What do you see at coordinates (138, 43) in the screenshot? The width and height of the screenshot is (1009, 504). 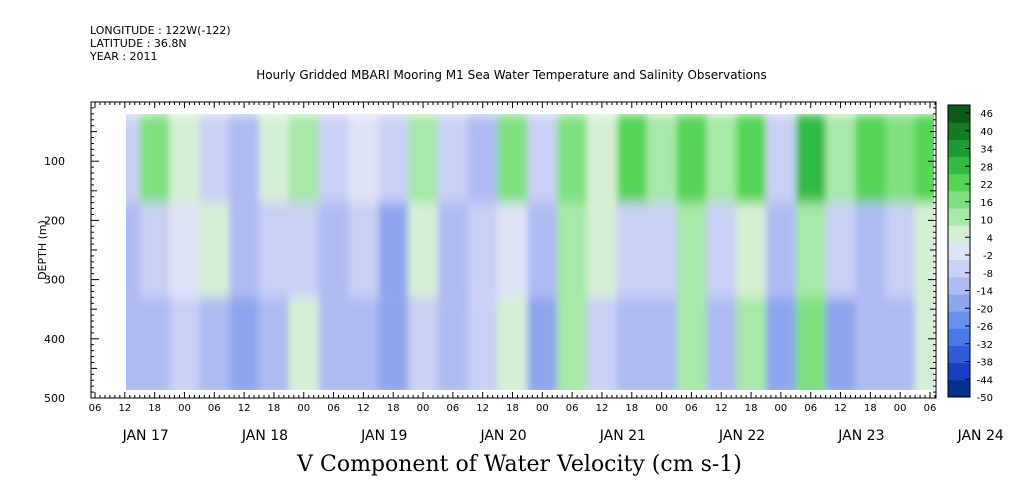 I see `latitude-label: LATITUDE : 36.8N` at bounding box center [138, 43].